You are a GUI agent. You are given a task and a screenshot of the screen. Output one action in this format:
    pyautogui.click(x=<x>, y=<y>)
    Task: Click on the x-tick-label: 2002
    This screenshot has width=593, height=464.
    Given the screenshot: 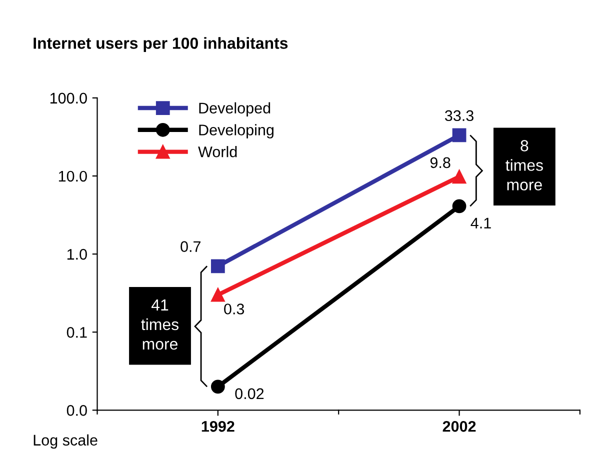 What is the action you would take?
    pyautogui.click(x=459, y=426)
    